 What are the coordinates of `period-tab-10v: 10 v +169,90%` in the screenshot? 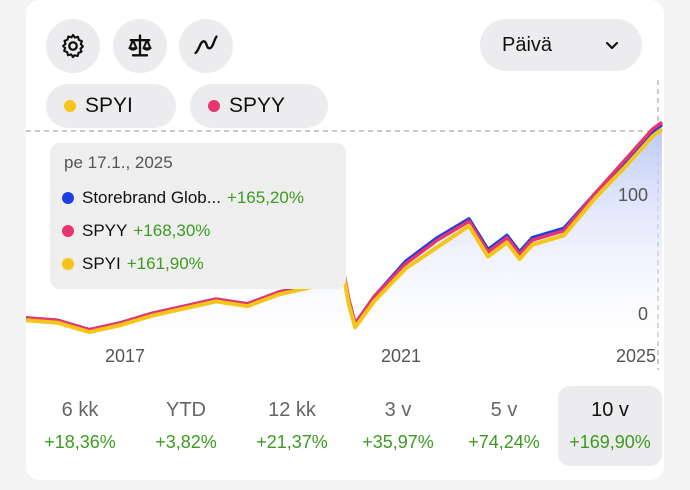 It's located at (610, 426).